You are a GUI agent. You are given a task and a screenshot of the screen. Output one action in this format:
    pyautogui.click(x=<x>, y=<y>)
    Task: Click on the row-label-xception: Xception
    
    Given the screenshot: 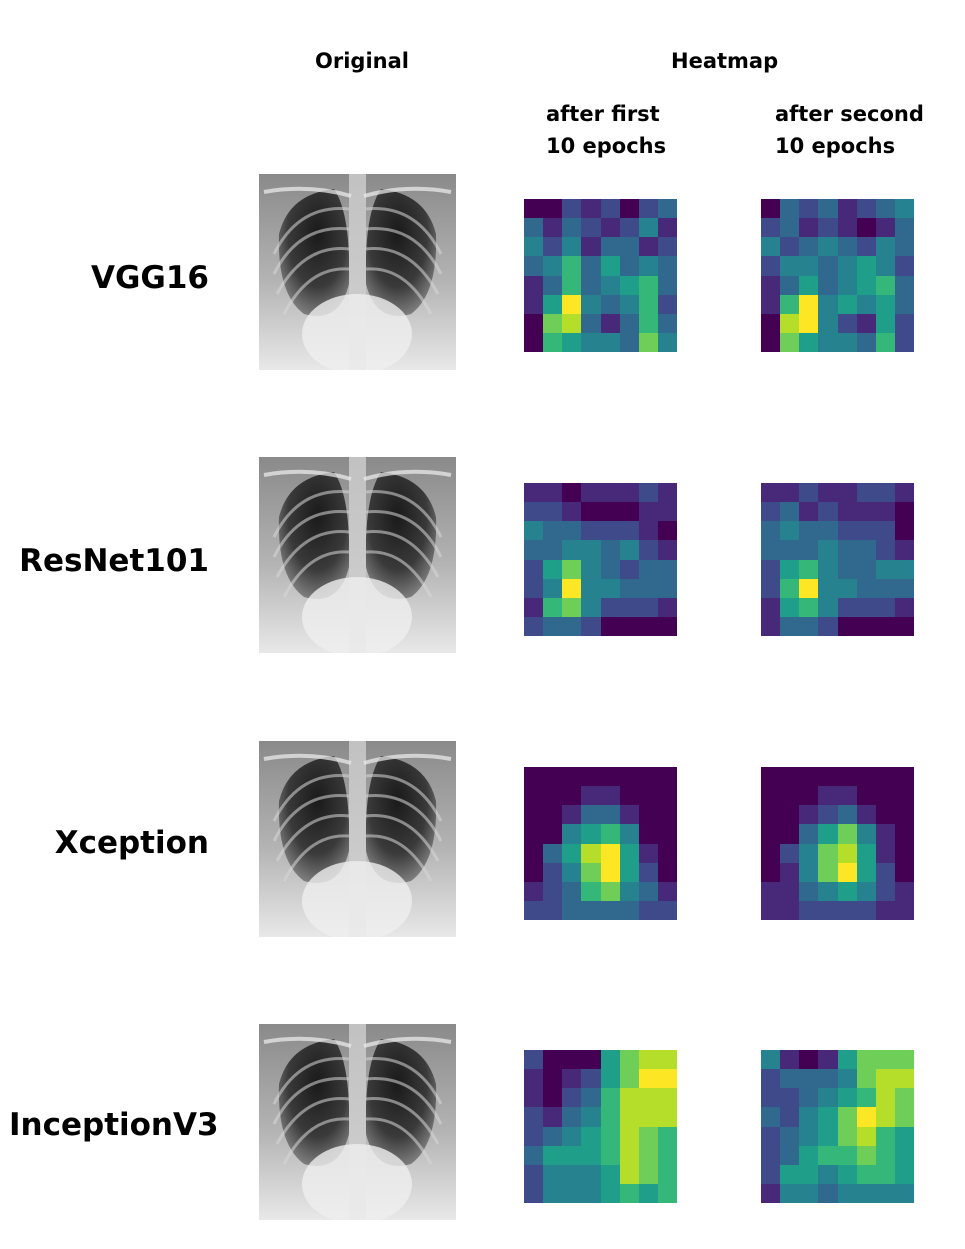 What is the action you would take?
    pyautogui.click(x=131, y=843)
    